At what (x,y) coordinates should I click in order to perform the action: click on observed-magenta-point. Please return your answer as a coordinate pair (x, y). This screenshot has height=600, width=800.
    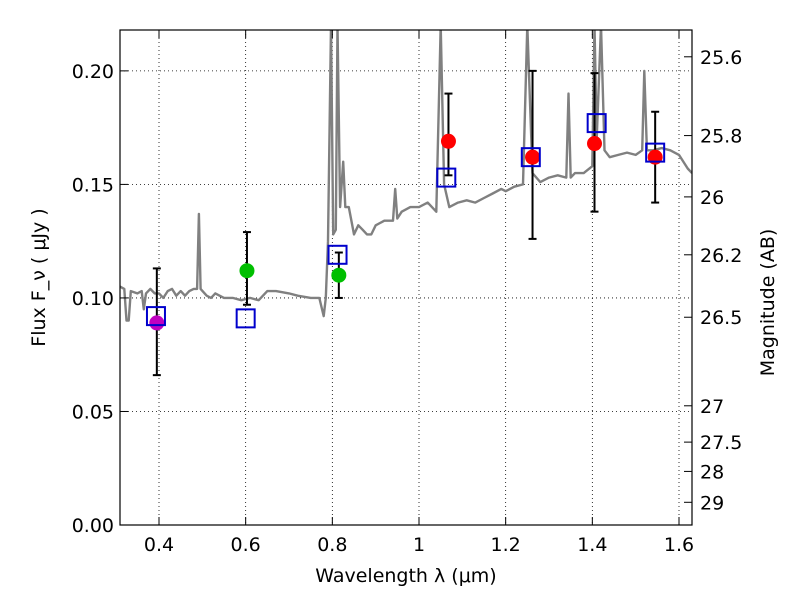
    Looking at the image, I should click on (157, 323).